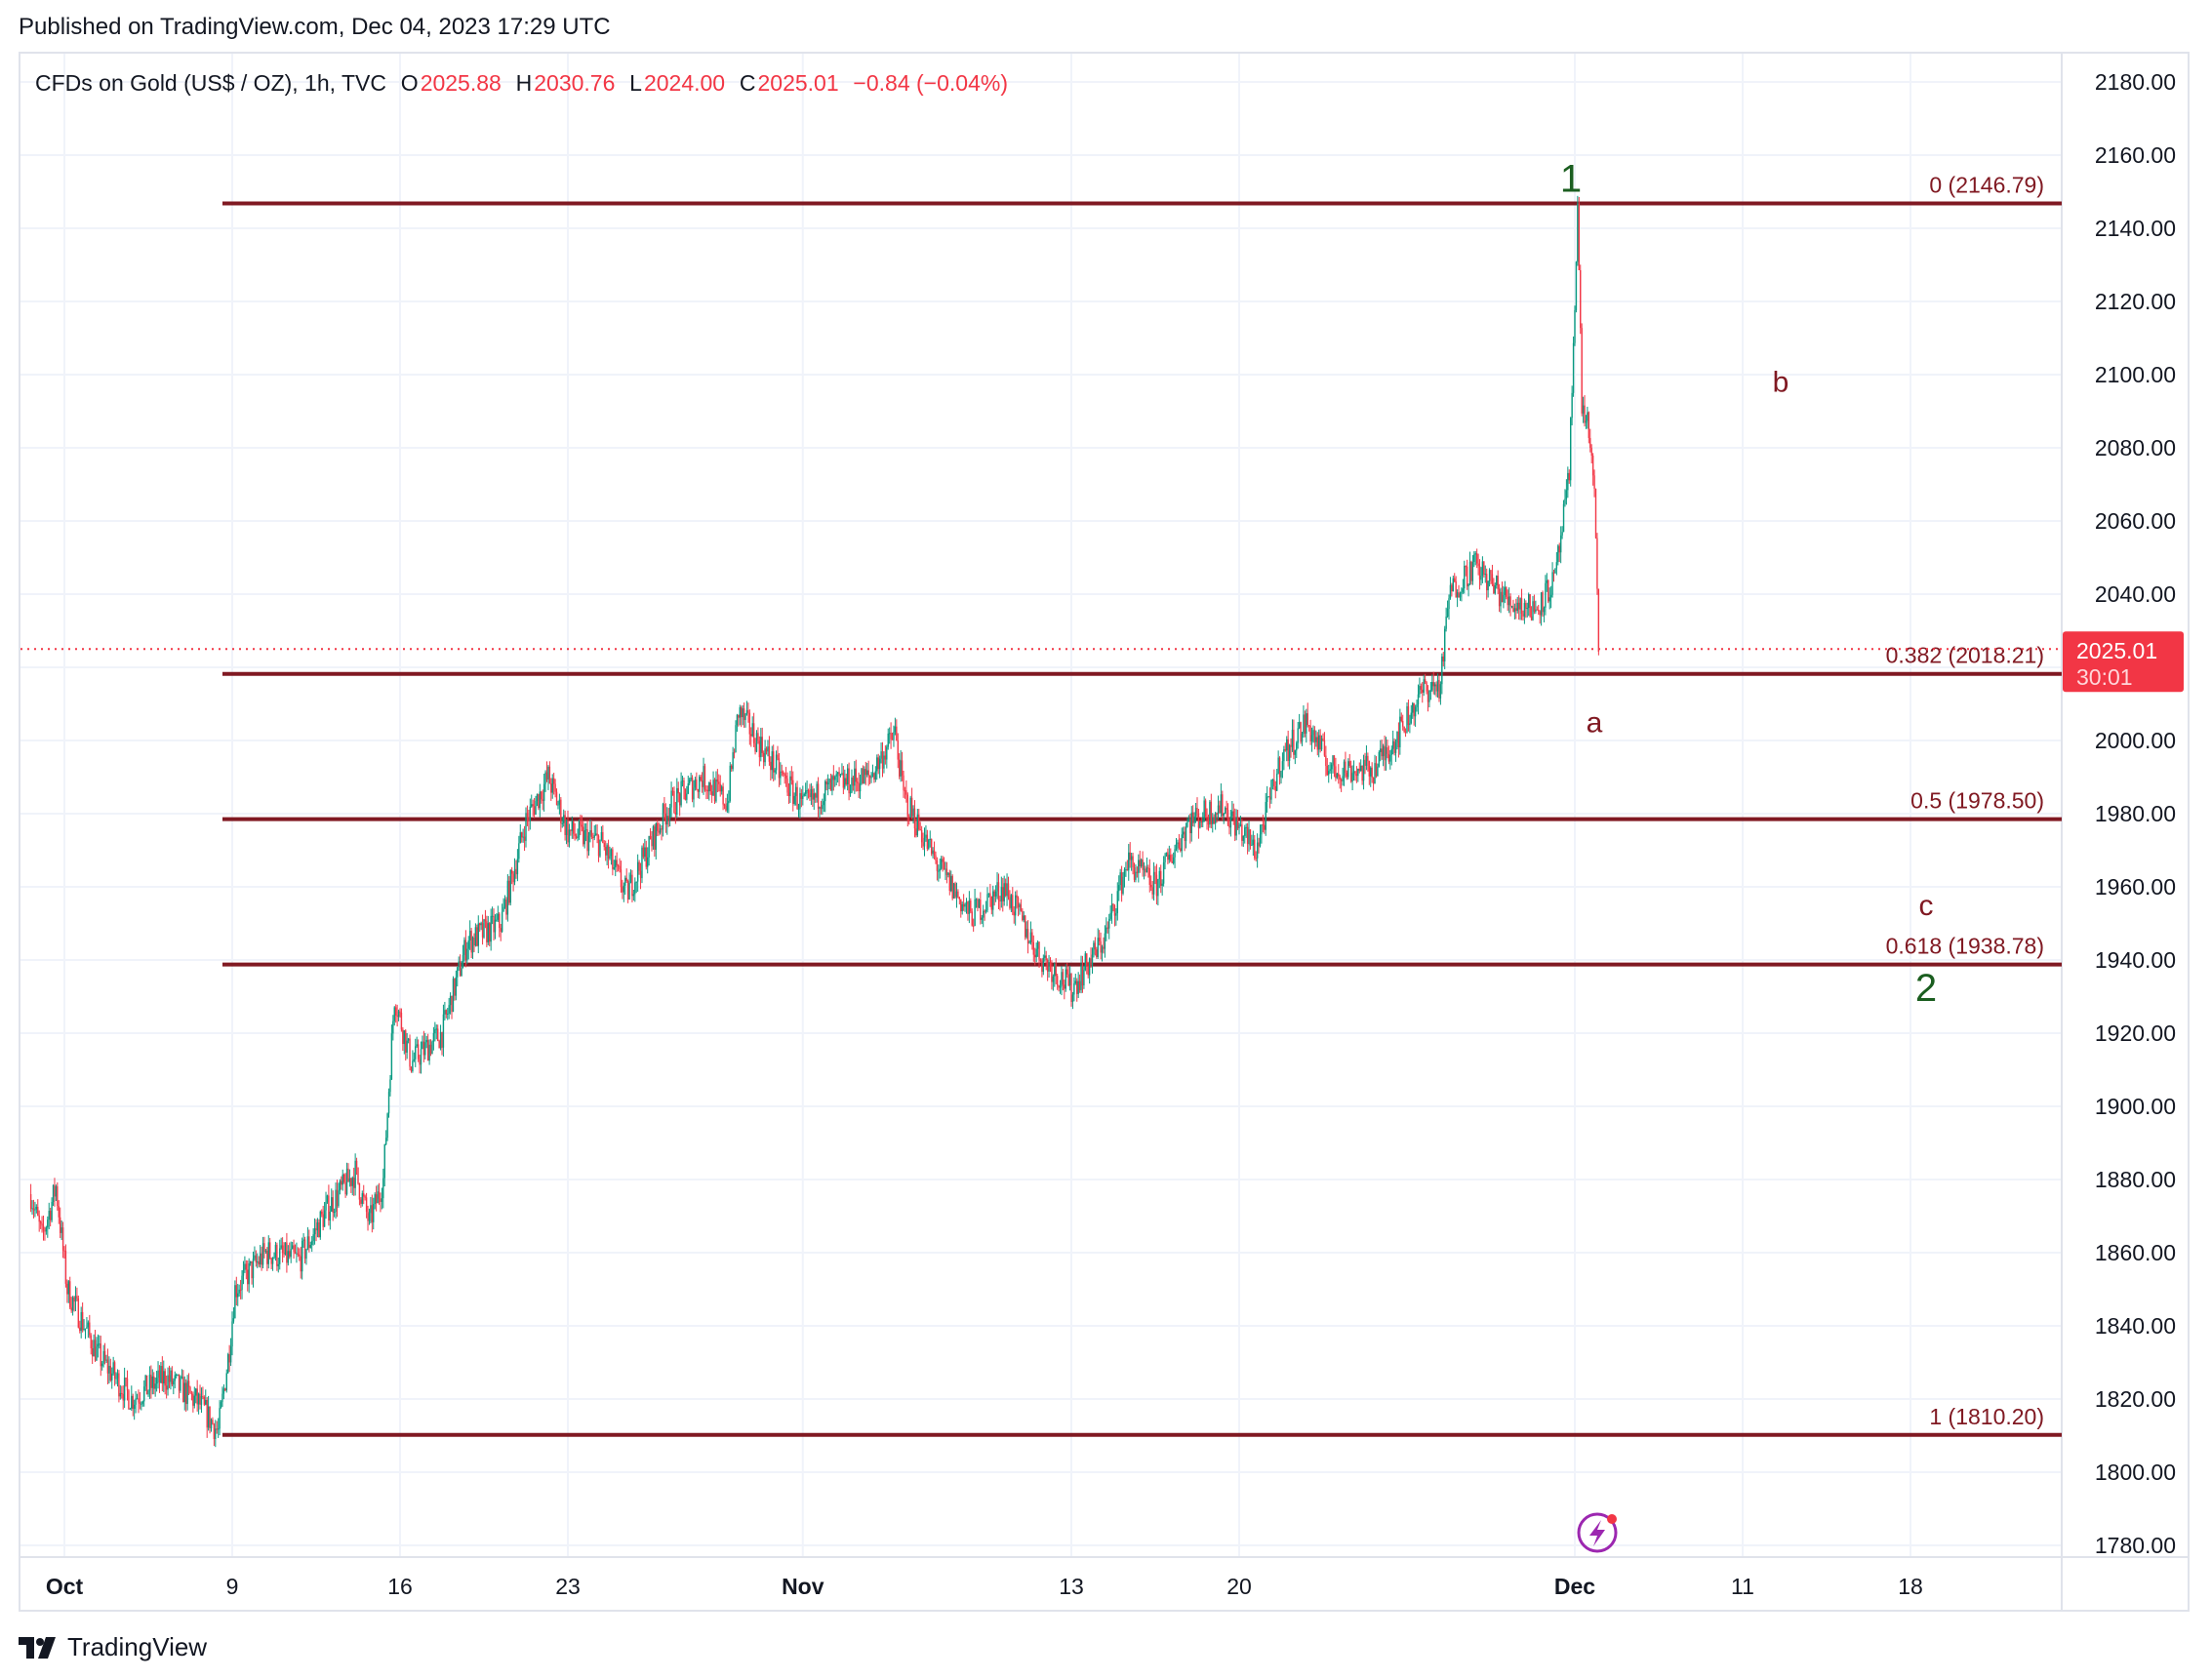 The width and height of the screenshot is (2211, 1680). Describe the element at coordinates (2135, 1399) in the screenshot. I see `y-tick-label: 1820.00` at that location.